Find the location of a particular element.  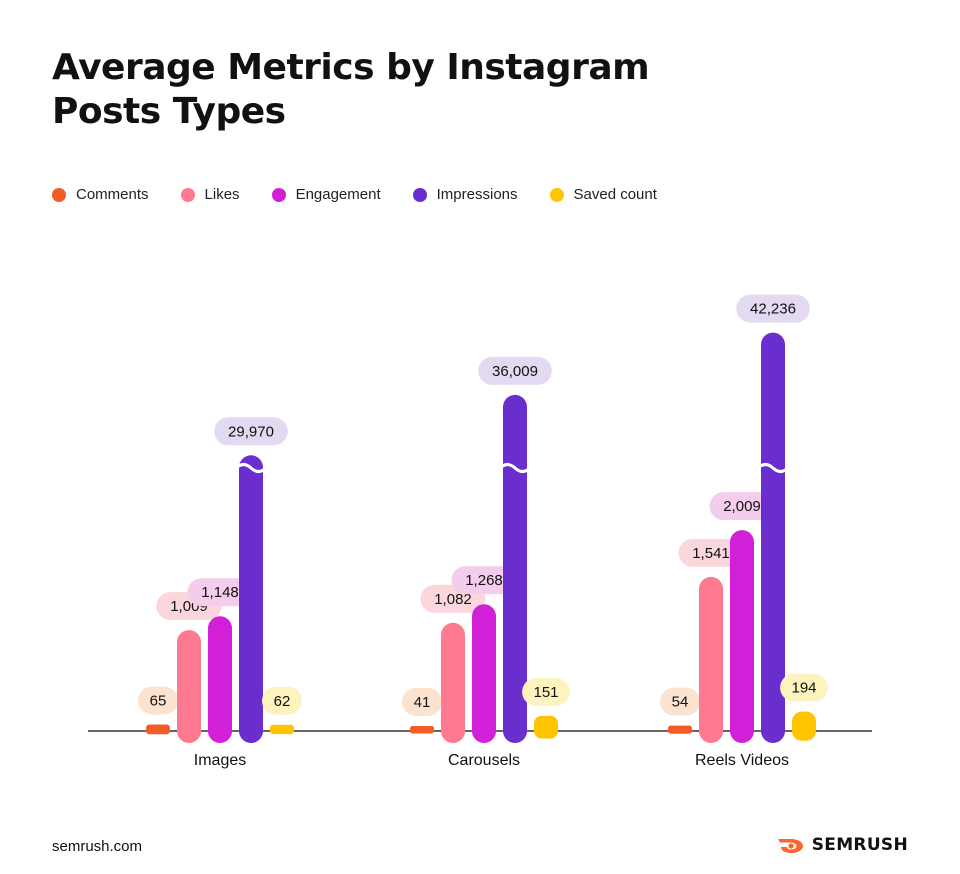

legend-item-saved-count: Saved count is located at coordinates (603, 194).